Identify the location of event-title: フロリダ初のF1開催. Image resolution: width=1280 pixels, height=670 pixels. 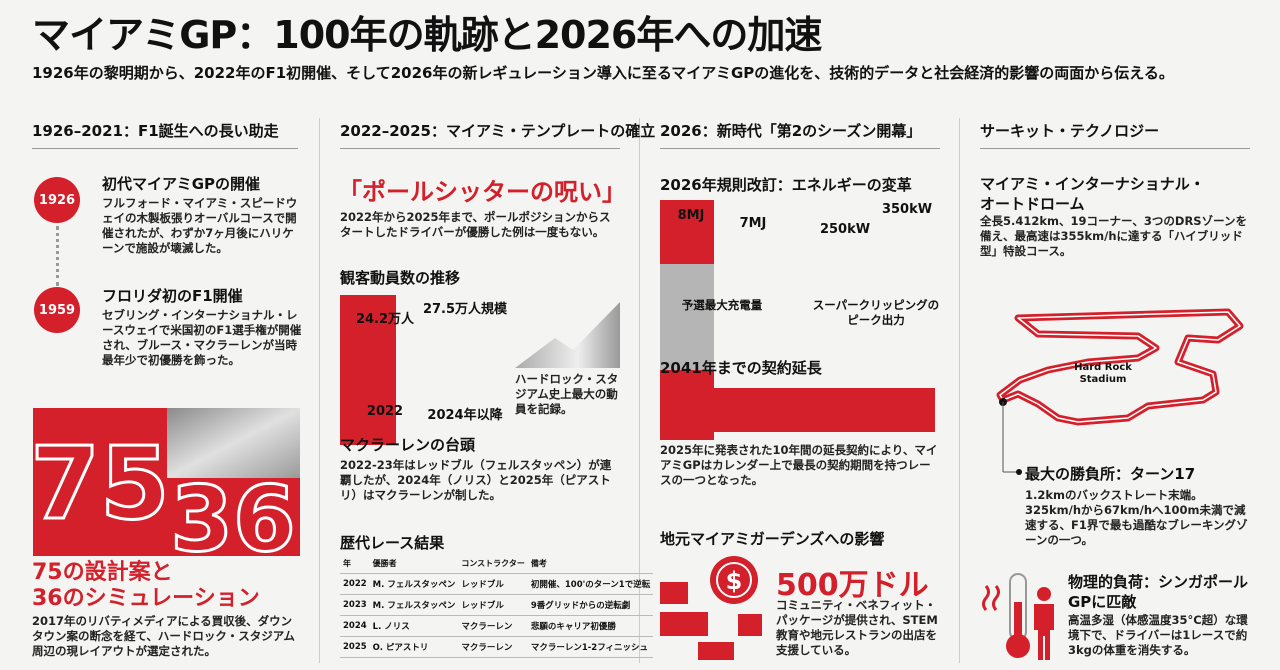
(172, 296).